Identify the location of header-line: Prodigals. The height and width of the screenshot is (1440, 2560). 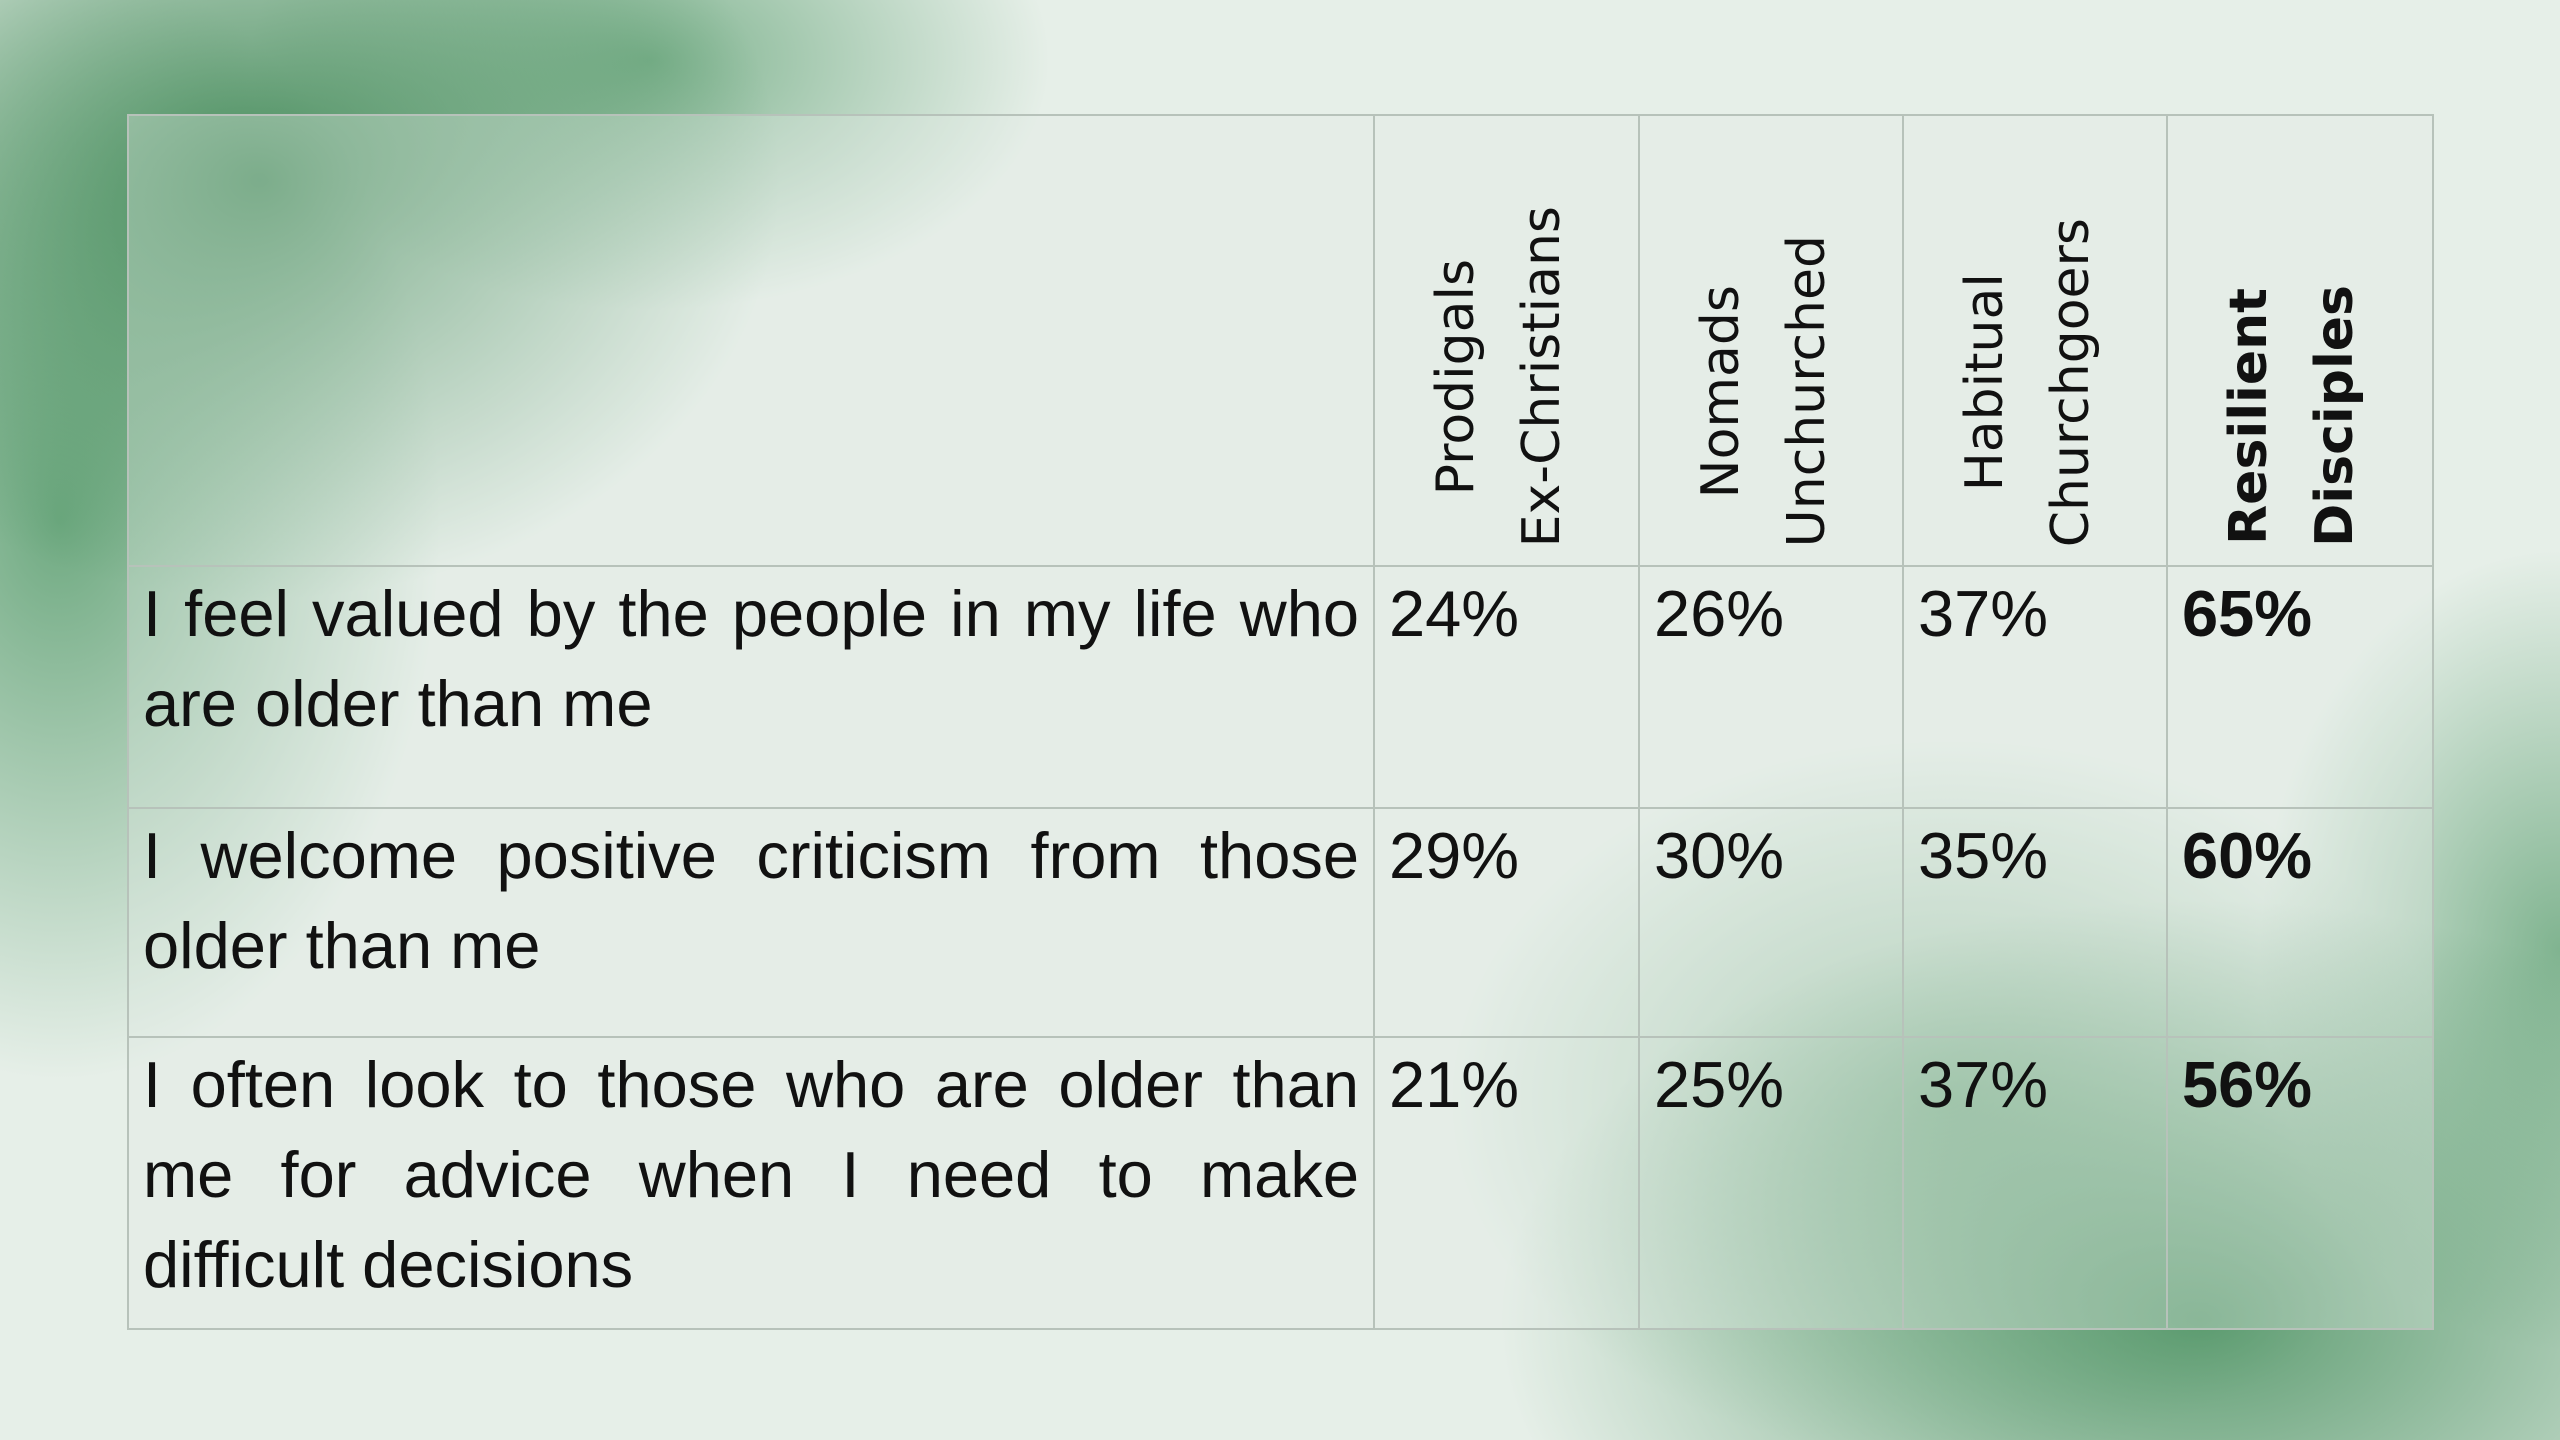
(1456, 376).